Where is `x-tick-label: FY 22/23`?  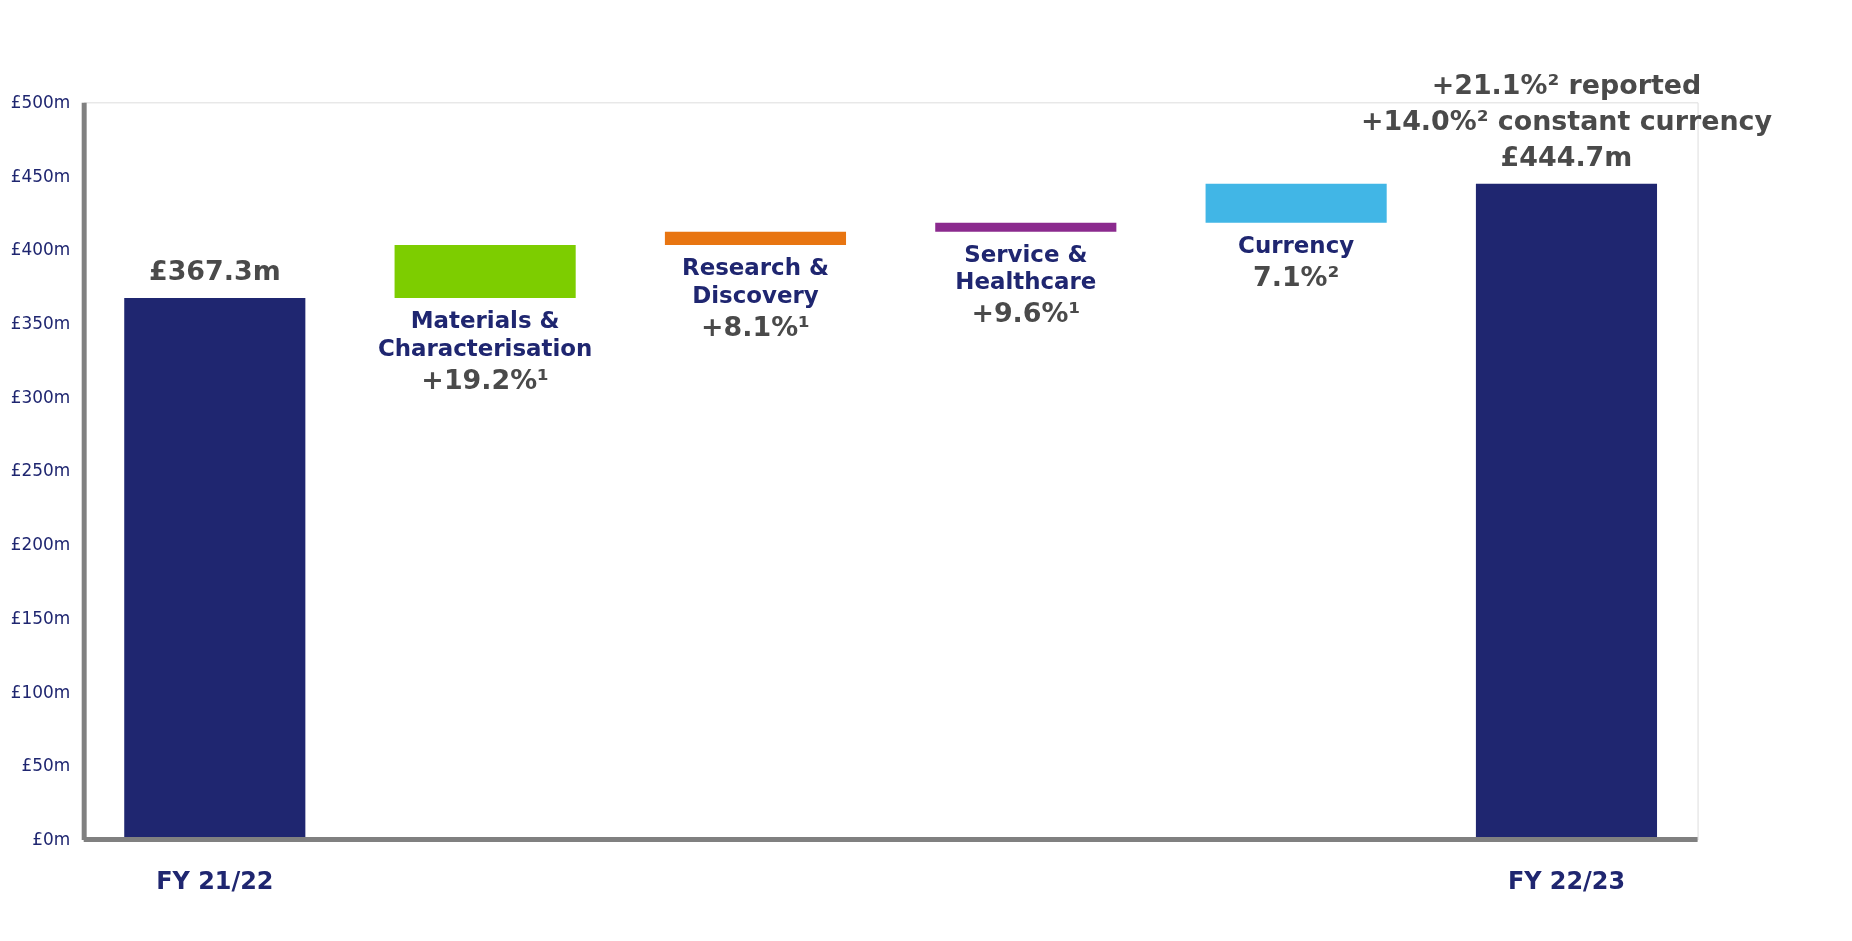
x-tick-label: FY 22/23 is located at coordinates (1566, 880).